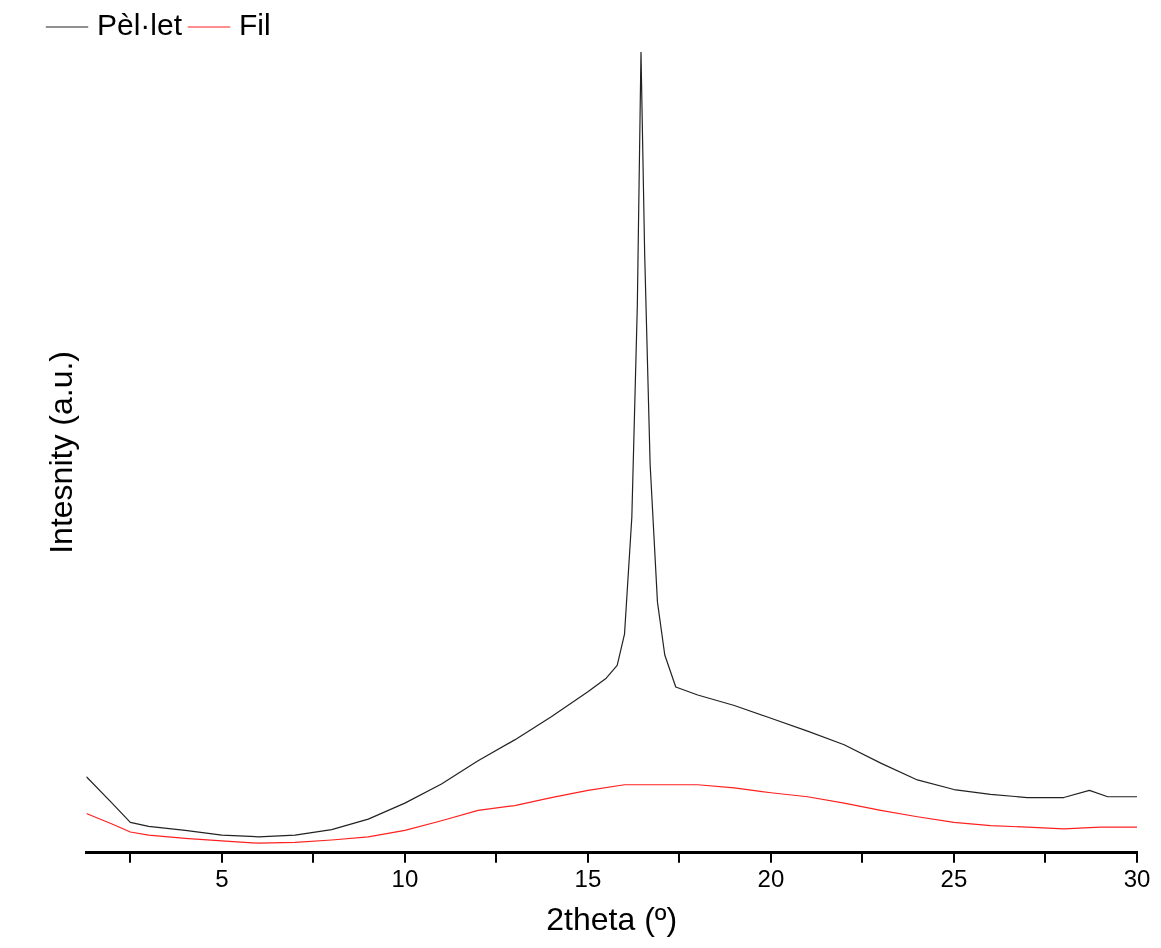 The image size is (1161, 948). I want to click on x-axis-title: 2theta (º), so click(612, 918).